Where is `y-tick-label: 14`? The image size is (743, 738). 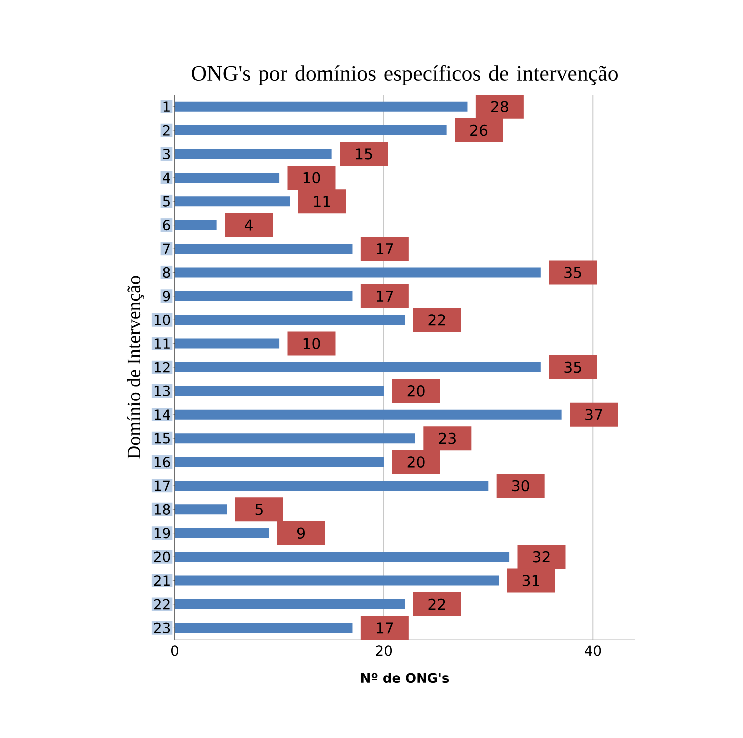
y-tick-label: 14 is located at coordinates (162, 415).